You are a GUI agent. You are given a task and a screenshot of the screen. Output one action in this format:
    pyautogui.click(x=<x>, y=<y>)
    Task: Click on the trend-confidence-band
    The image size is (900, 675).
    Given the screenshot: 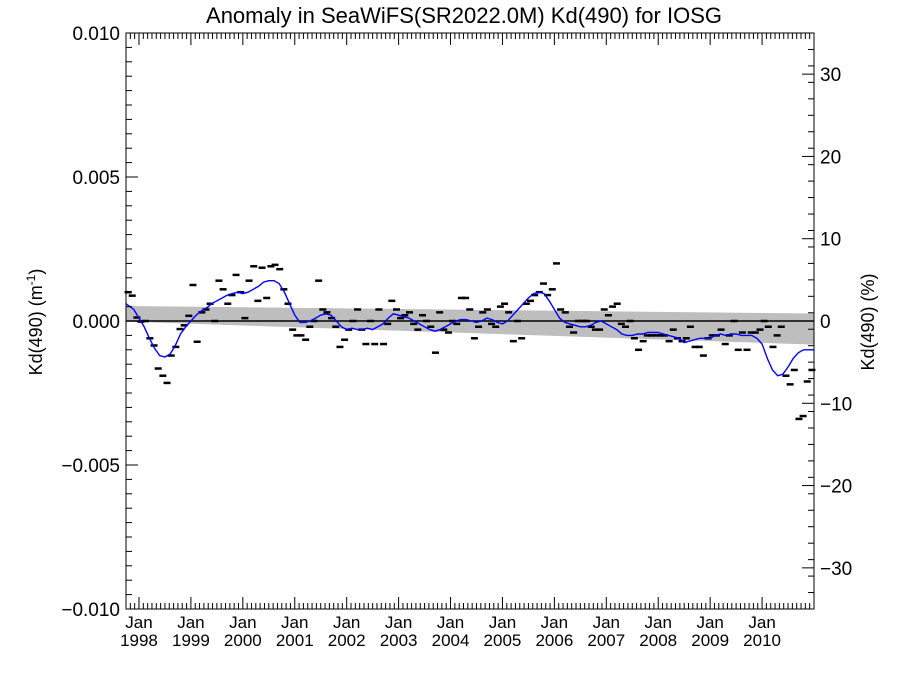 What is the action you would take?
    pyautogui.click(x=470, y=325)
    